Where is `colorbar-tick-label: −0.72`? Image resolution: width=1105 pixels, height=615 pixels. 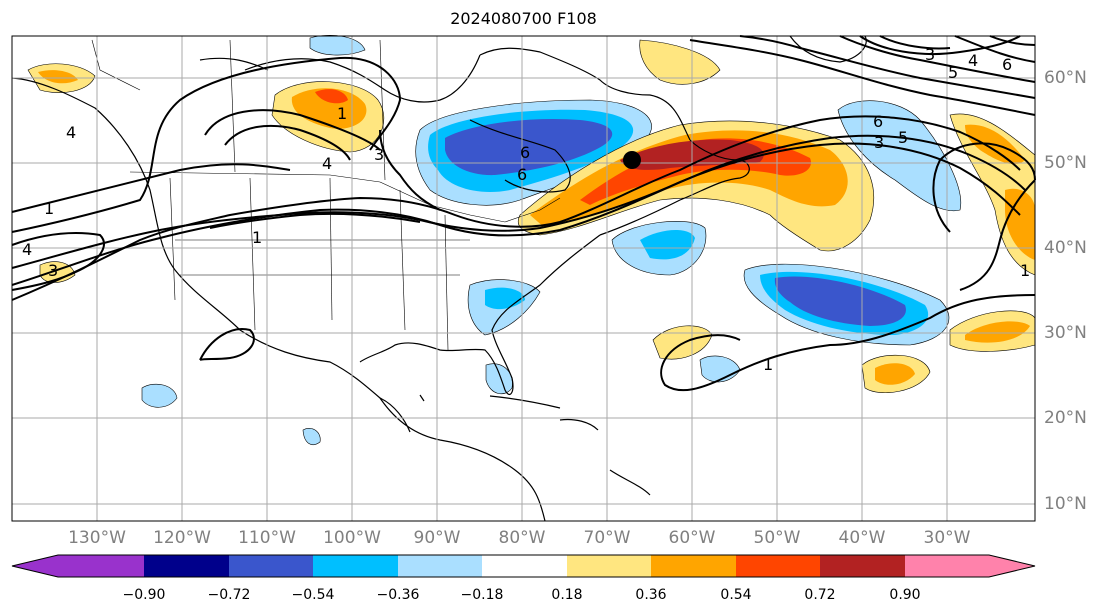 colorbar-tick-label: −0.72 is located at coordinates (229, 595).